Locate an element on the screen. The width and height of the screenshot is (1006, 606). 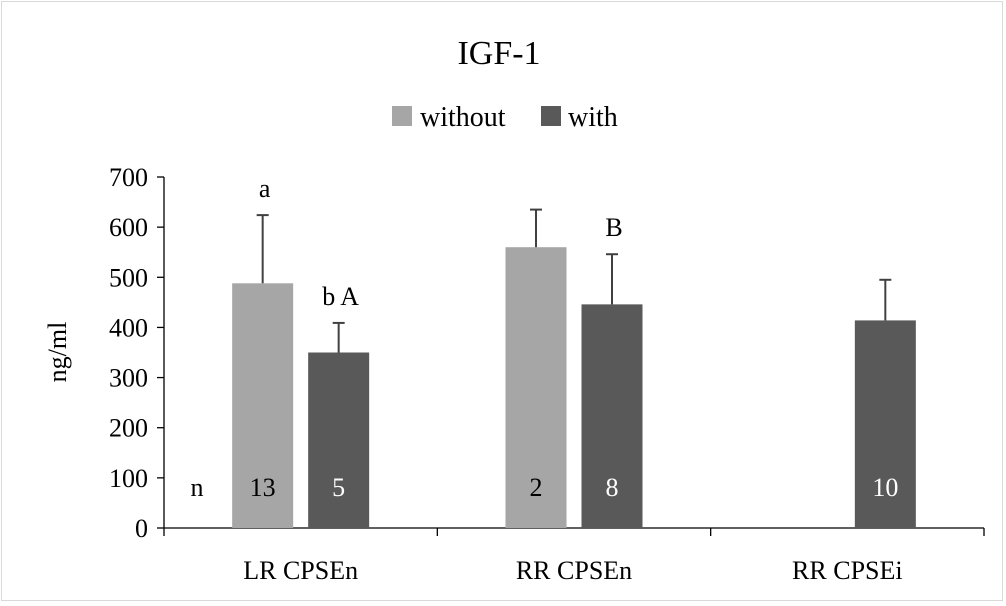
x-axis: LR CPSEn RR CPSEn RR CPSEi is located at coordinates (574, 556).